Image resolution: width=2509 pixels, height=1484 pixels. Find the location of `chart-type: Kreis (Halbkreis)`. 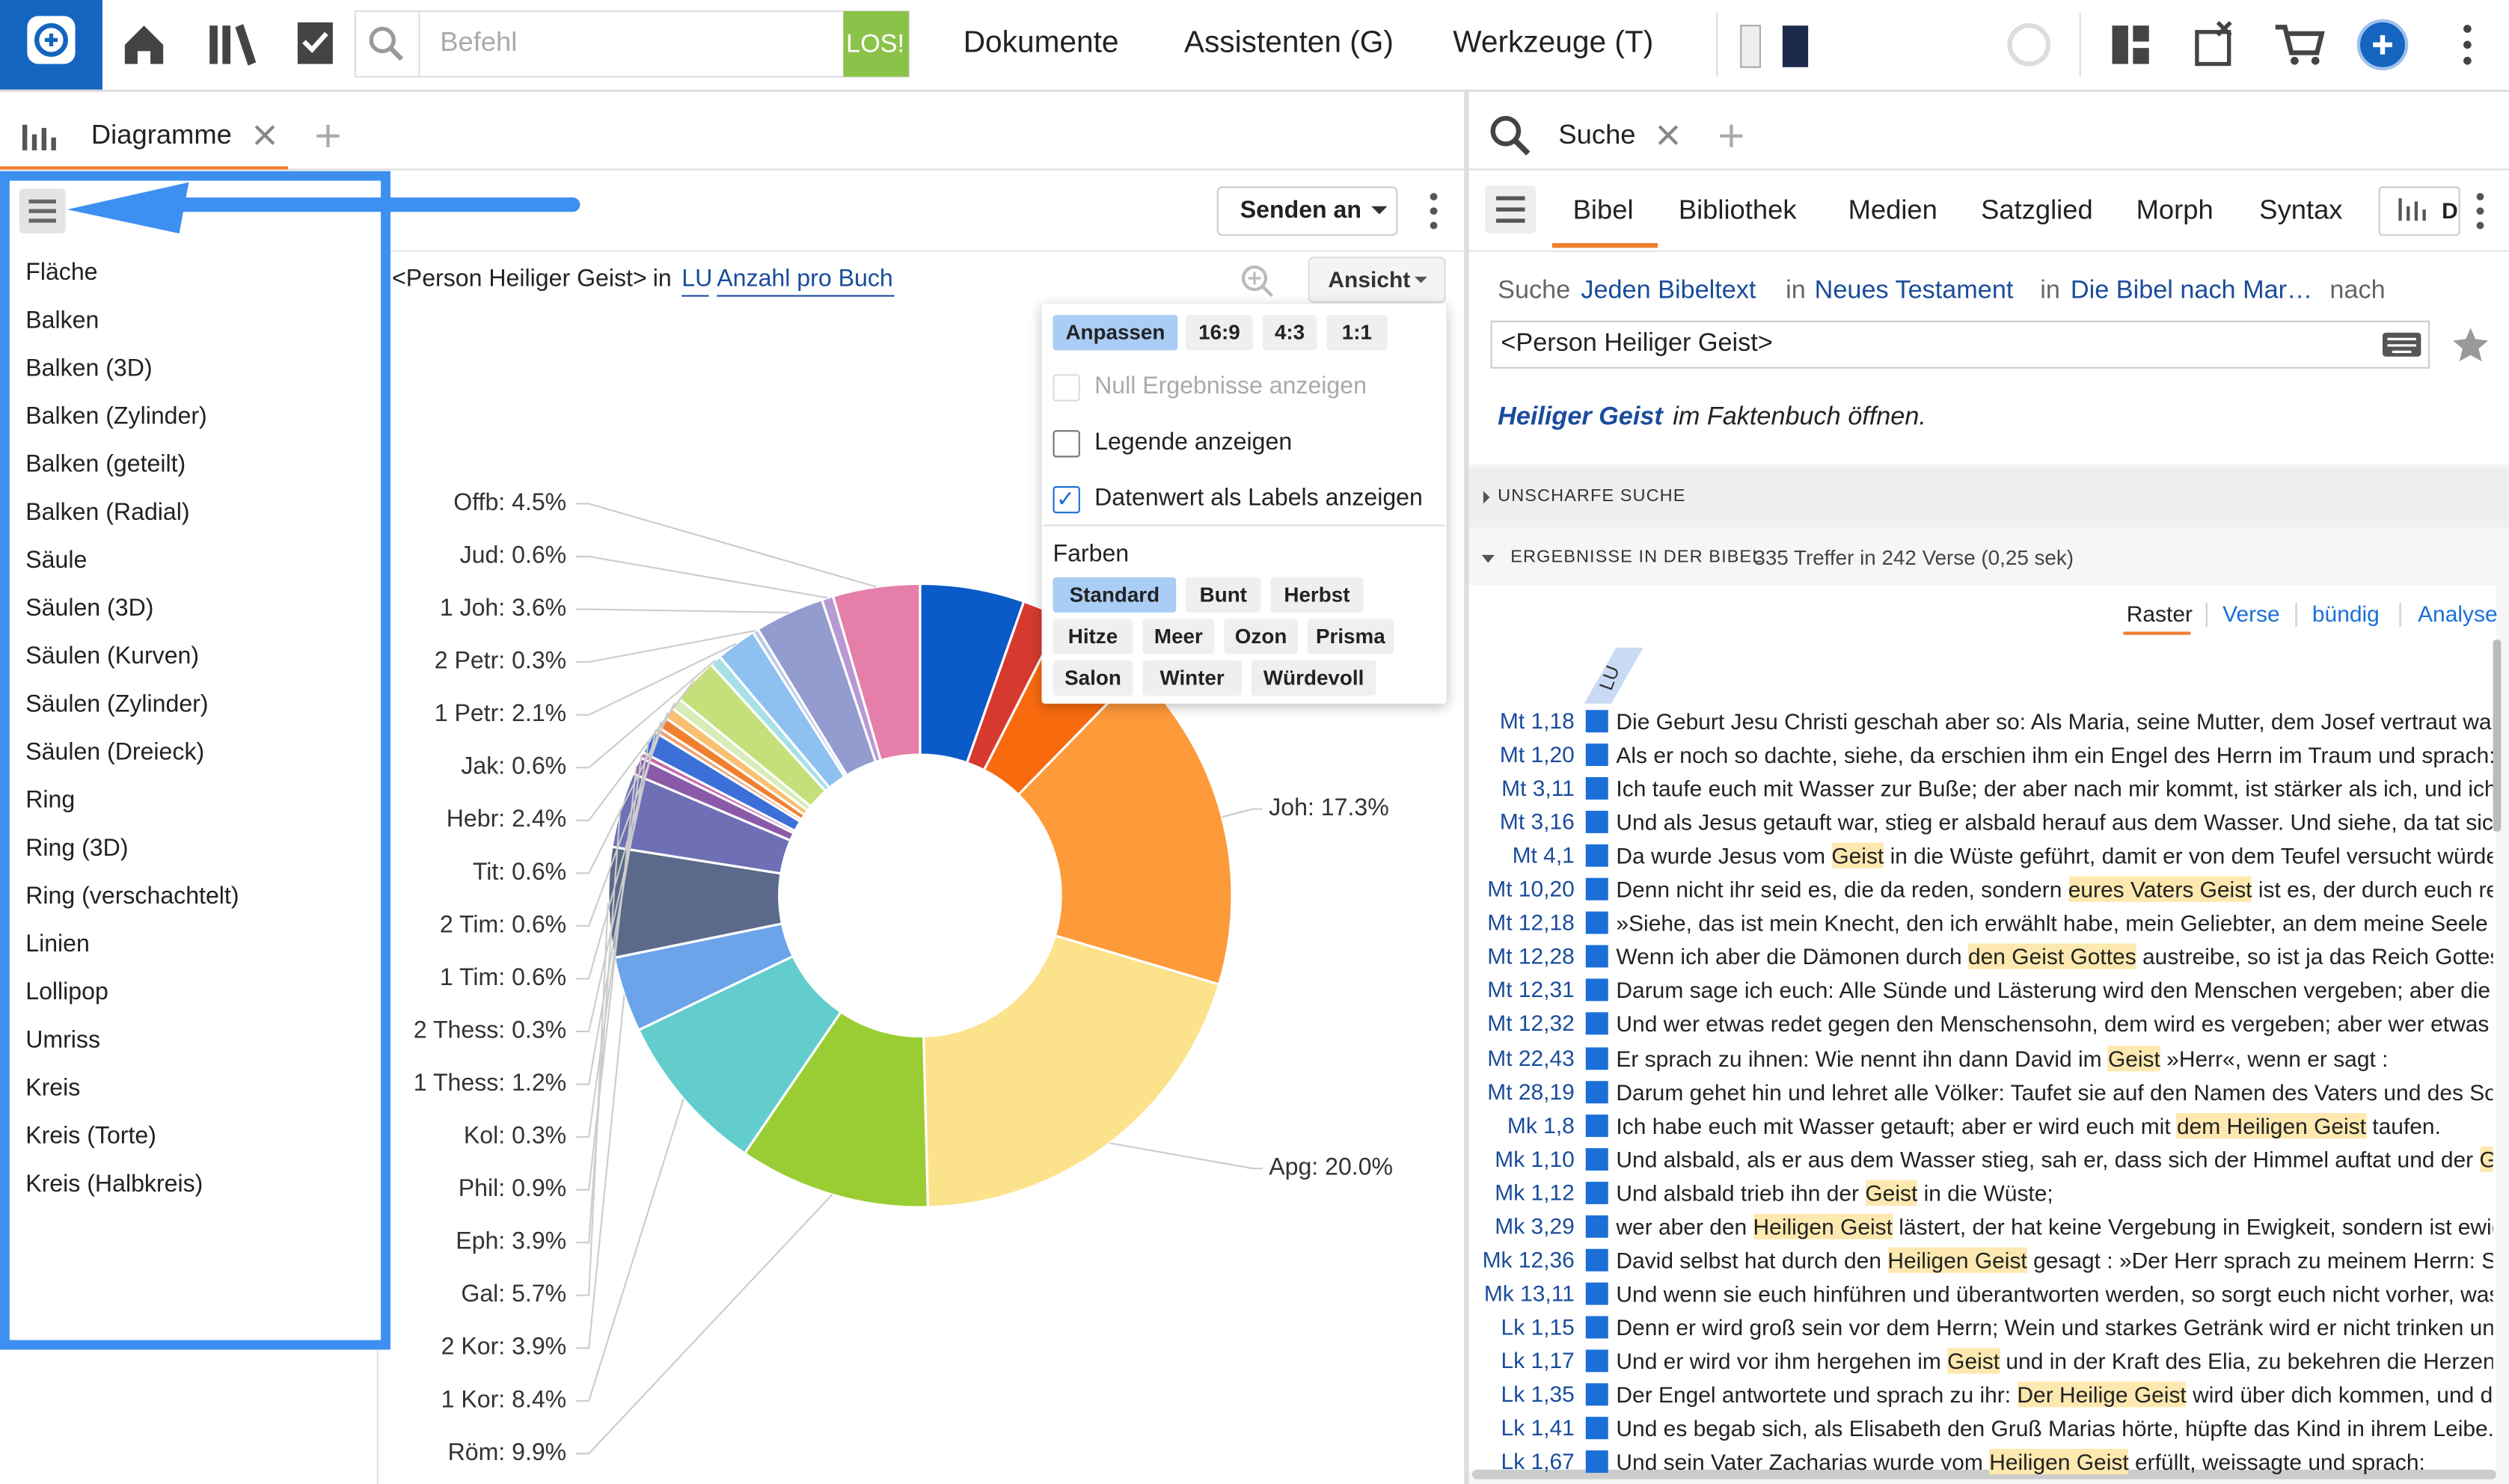

chart-type: Kreis (Halbkreis) is located at coordinates (114, 1184).